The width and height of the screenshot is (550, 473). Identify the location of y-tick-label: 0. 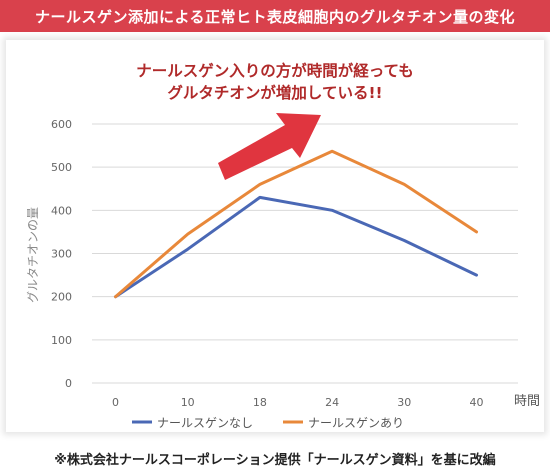
(68, 383).